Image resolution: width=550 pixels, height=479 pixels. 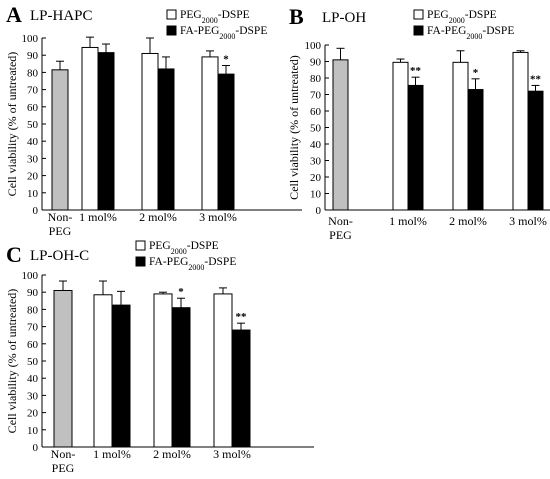 What do you see at coordinates (14, 14) in the screenshot?
I see `panel-letter: A` at bounding box center [14, 14].